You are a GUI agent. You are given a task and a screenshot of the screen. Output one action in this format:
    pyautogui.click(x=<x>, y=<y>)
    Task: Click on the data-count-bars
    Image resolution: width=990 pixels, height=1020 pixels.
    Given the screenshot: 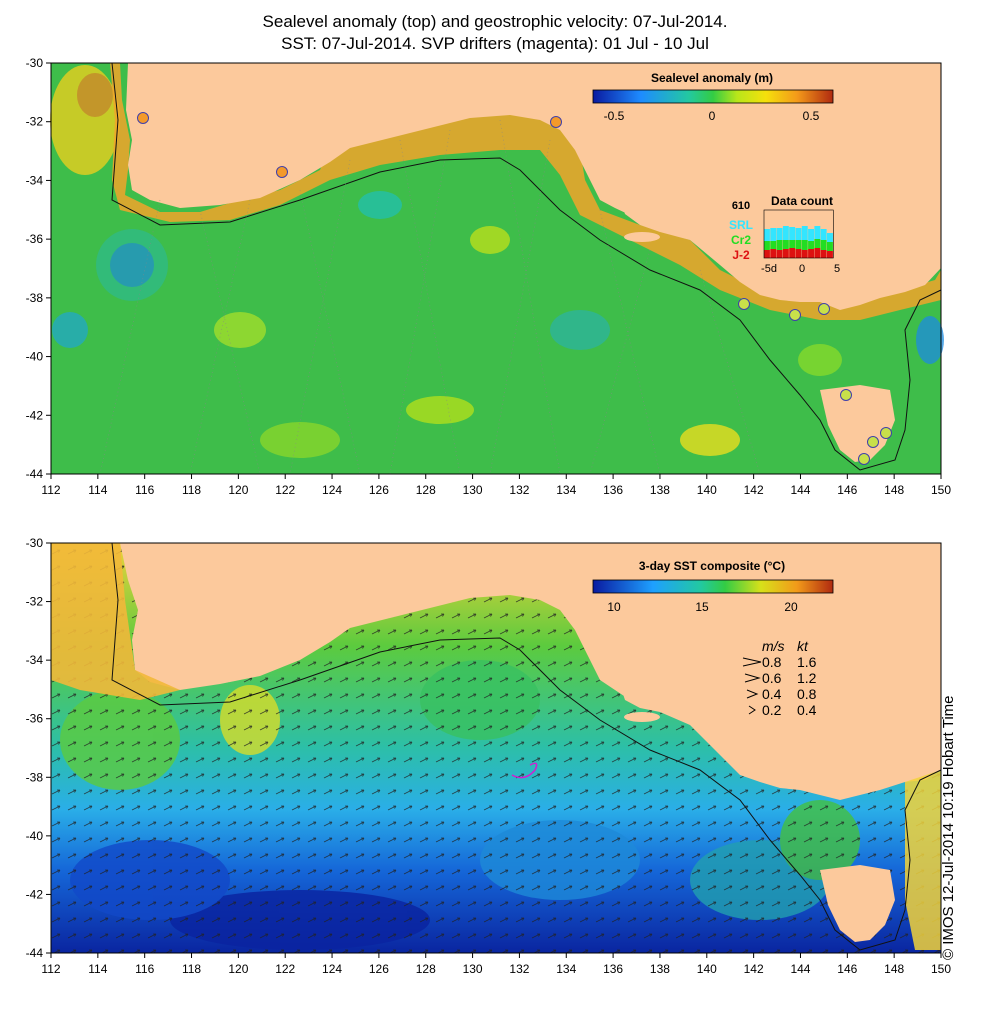 What is the action you would take?
    pyautogui.click(x=798, y=234)
    